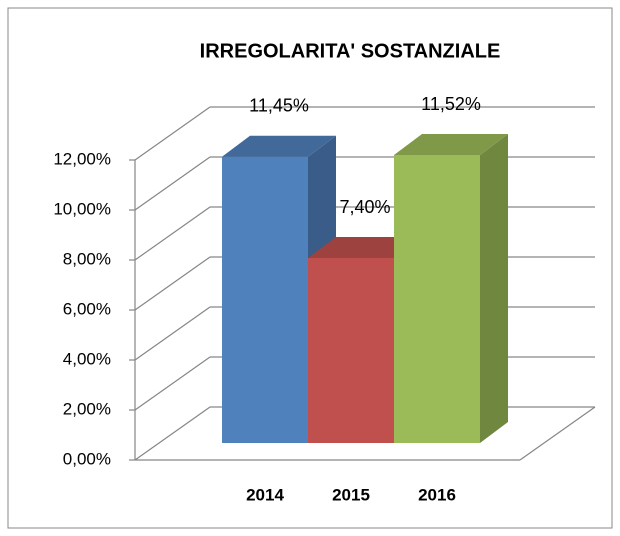  I want to click on value-label: 11,52%, so click(451, 104).